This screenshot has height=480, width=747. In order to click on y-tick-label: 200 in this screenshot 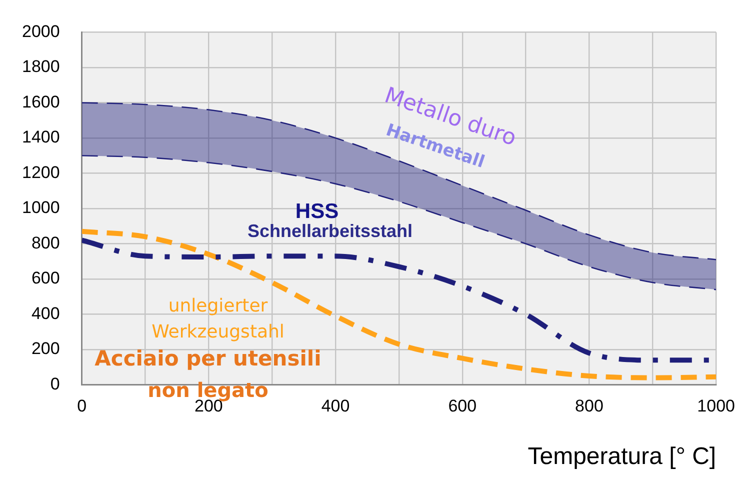, I will do `click(45, 348)`.